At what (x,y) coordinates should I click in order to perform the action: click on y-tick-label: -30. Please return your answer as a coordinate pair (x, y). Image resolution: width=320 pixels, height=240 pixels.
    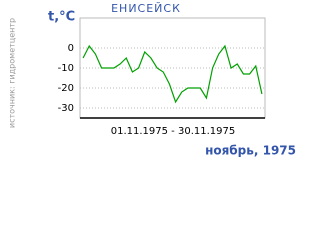
    Looking at the image, I should click on (66, 108).